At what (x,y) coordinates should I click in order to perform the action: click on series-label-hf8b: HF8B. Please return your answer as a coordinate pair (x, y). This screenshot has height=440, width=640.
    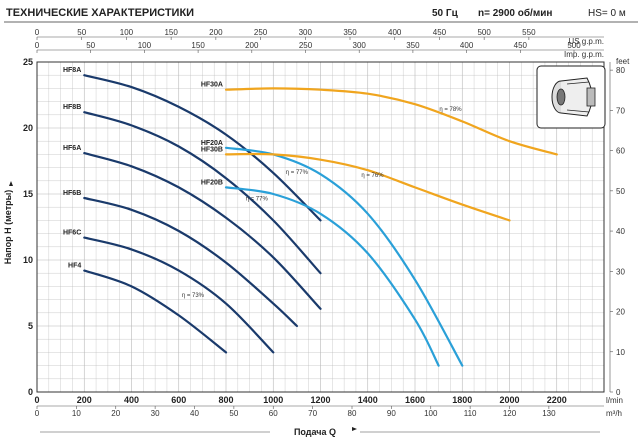
    Looking at the image, I should click on (72, 107).